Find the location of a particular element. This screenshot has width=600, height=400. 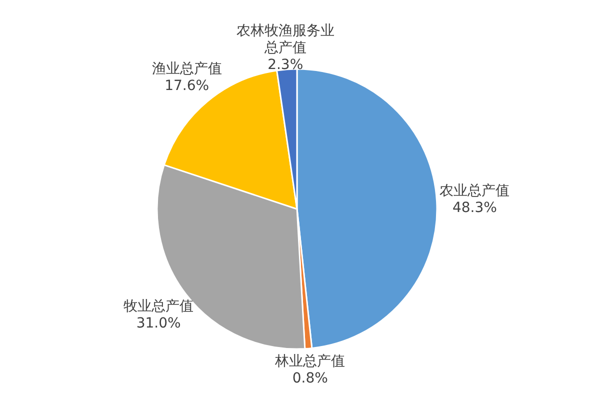

slice-label: 林业总产值 is located at coordinates (310, 361).